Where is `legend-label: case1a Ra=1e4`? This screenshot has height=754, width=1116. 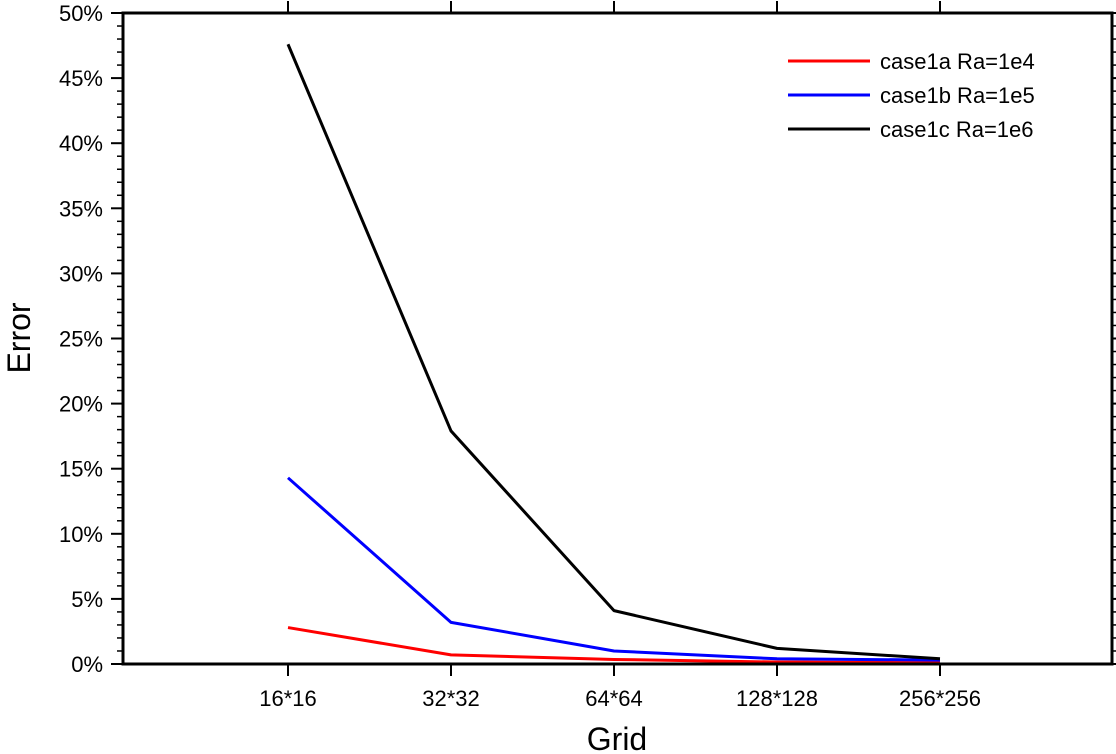
legend-label: case1a Ra=1e4 is located at coordinates (957, 61).